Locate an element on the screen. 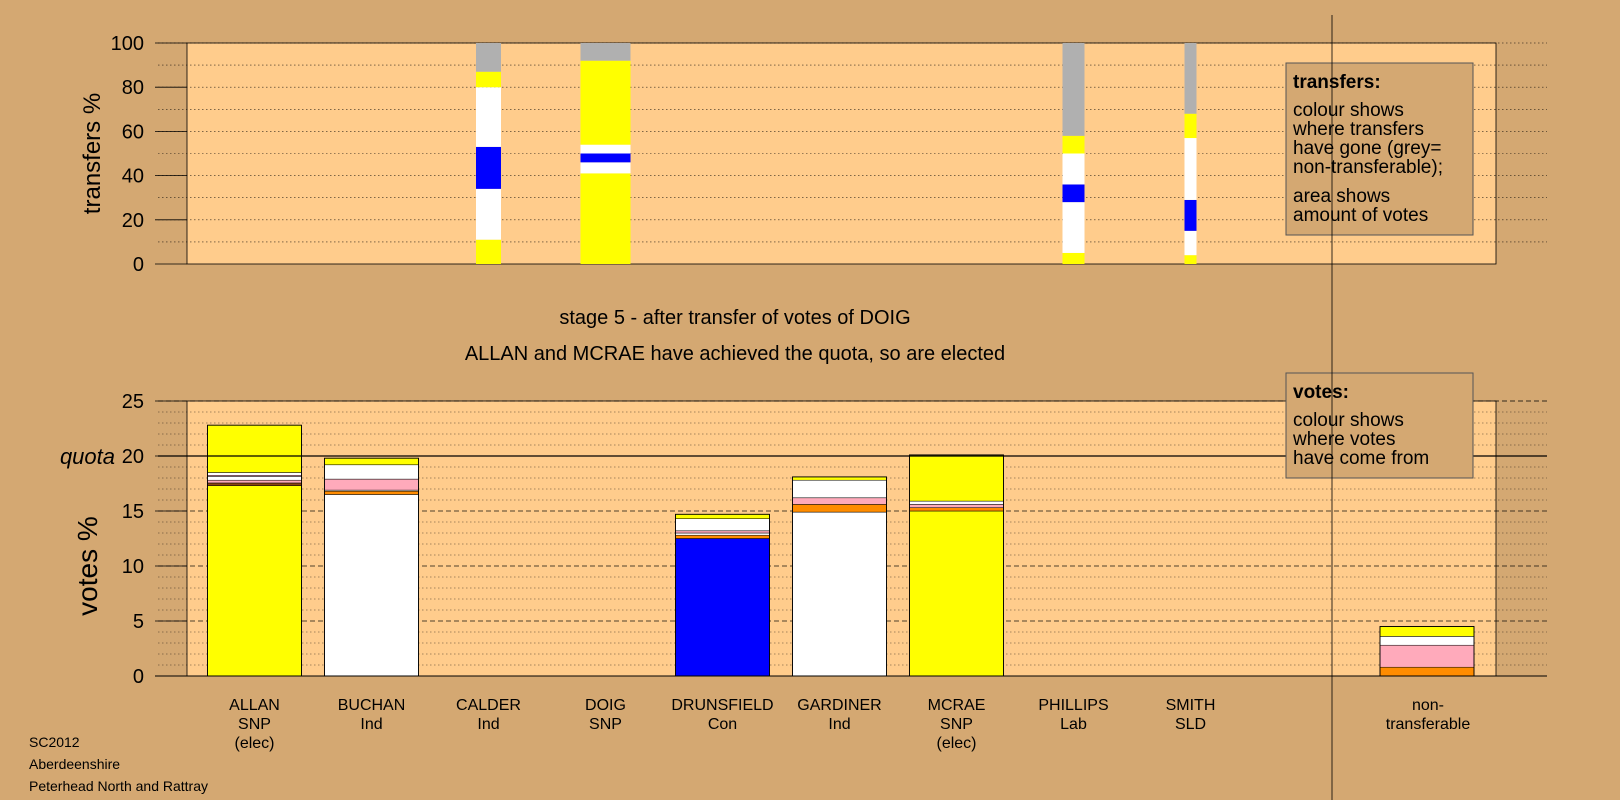  candidate-name-label: SMITH is located at coordinates (1191, 705).